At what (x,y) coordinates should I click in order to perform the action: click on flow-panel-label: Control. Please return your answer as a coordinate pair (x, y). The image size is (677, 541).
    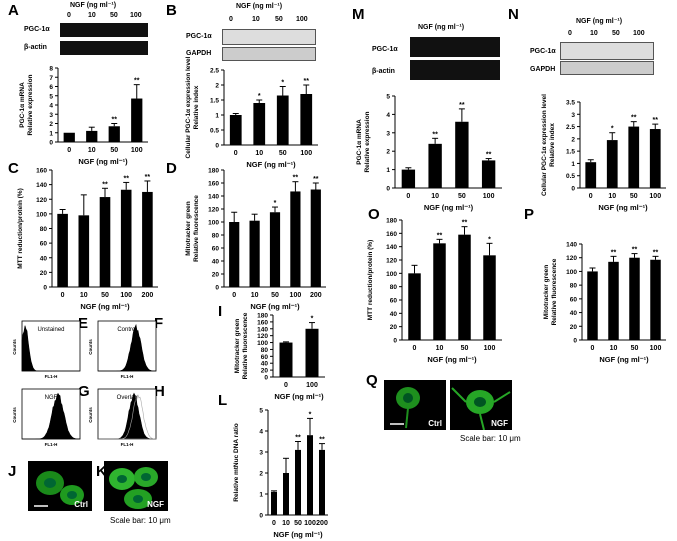
    Looking at the image, I should click on (126, 330).